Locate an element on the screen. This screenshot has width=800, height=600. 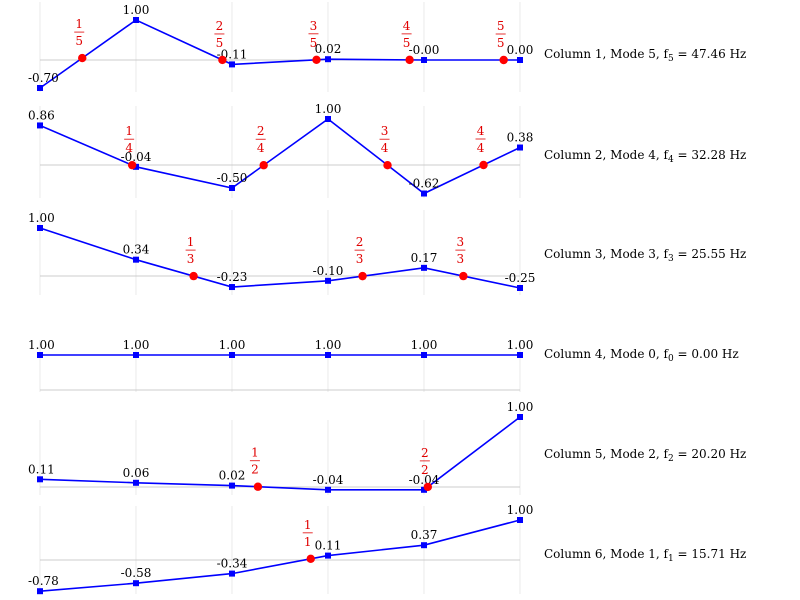
panel-title-frequency: = 15.71 Hz is located at coordinates (710, 554).